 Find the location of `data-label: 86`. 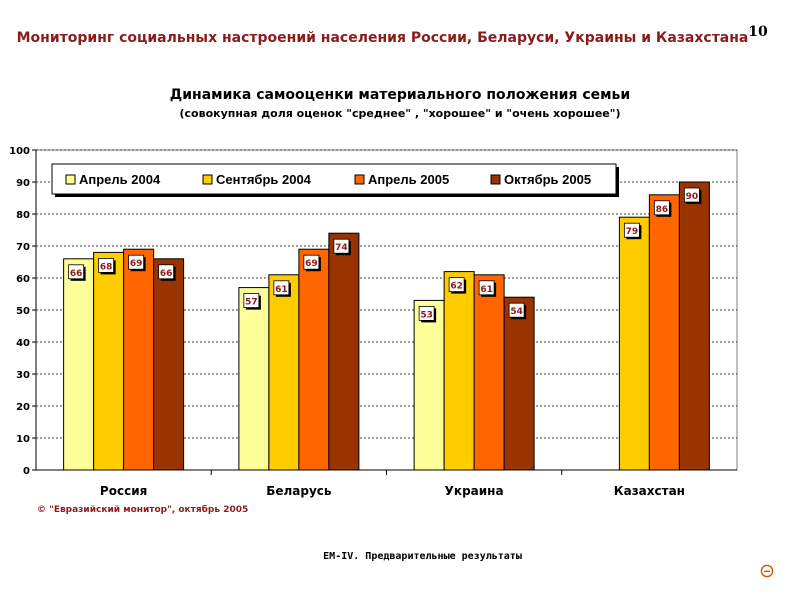

data-label: 86 is located at coordinates (662, 210).